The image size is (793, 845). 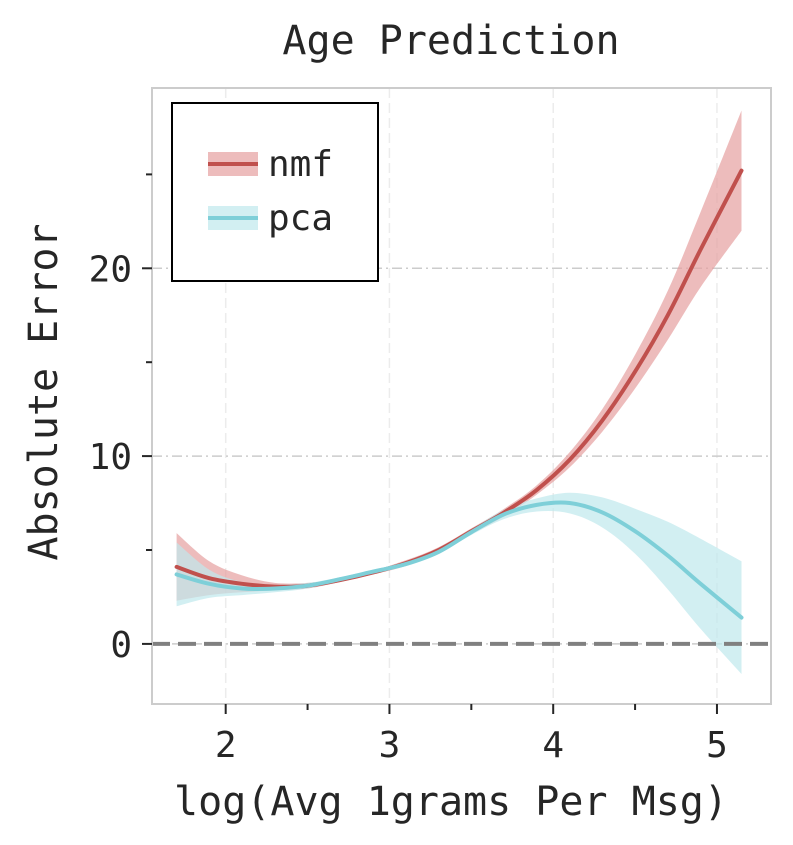 What do you see at coordinates (450, 41) in the screenshot?
I see `chart-title: Age Prediction` at bounding box center [450, 41].